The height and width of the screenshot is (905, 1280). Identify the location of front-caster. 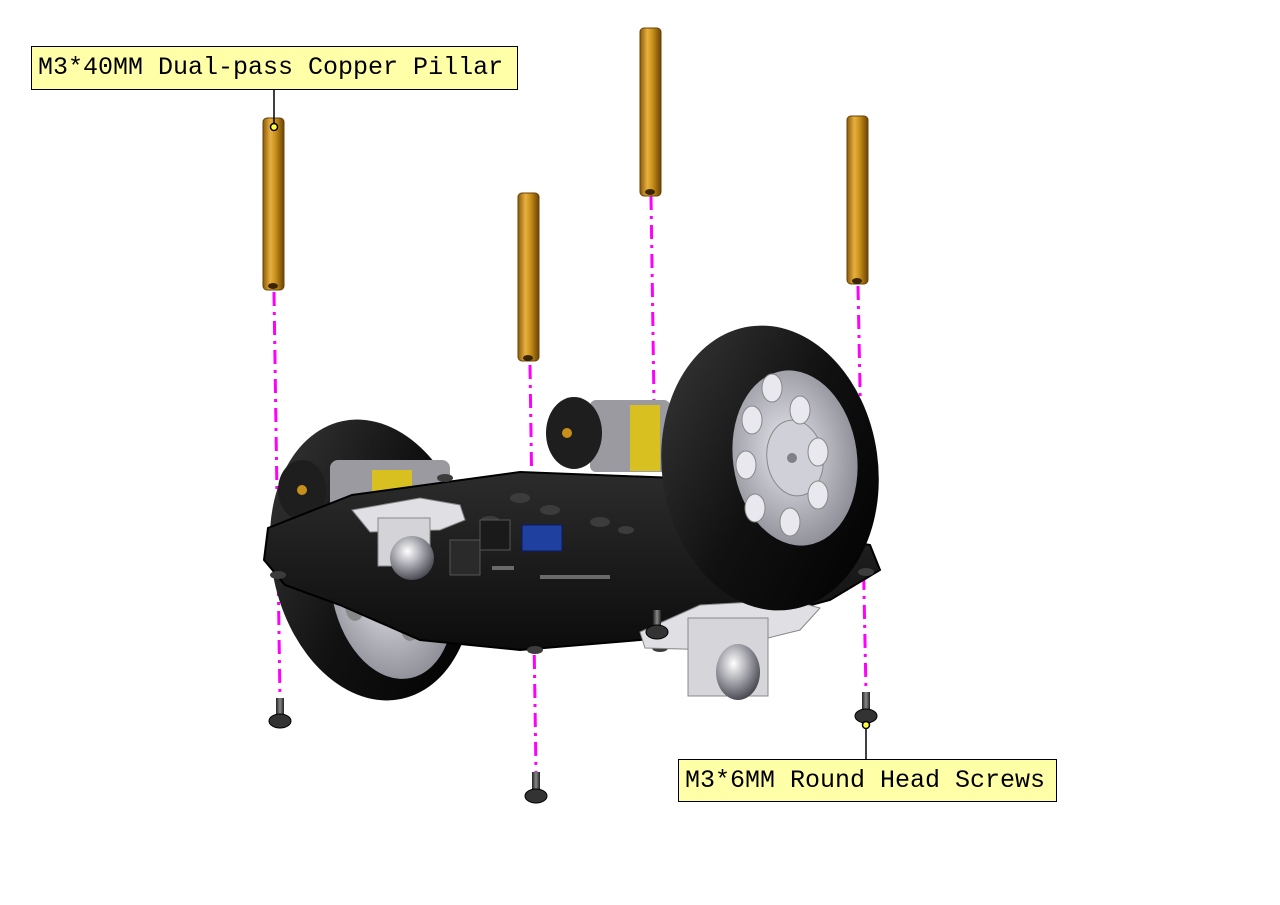
(408, 538).